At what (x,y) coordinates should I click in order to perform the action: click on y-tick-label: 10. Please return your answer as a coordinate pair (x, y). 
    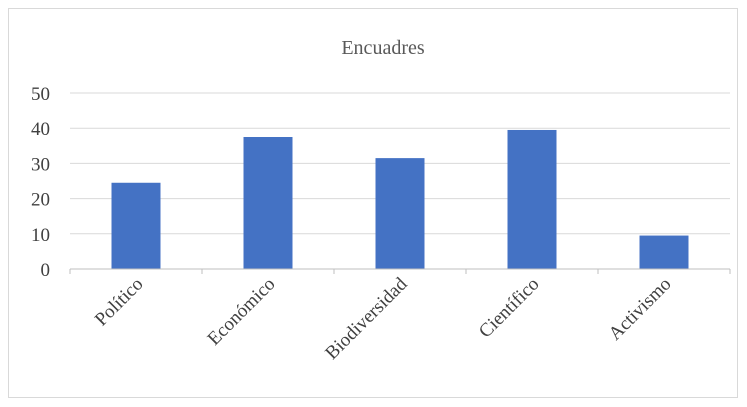
    Looking at the image, I should click on (40, 235).